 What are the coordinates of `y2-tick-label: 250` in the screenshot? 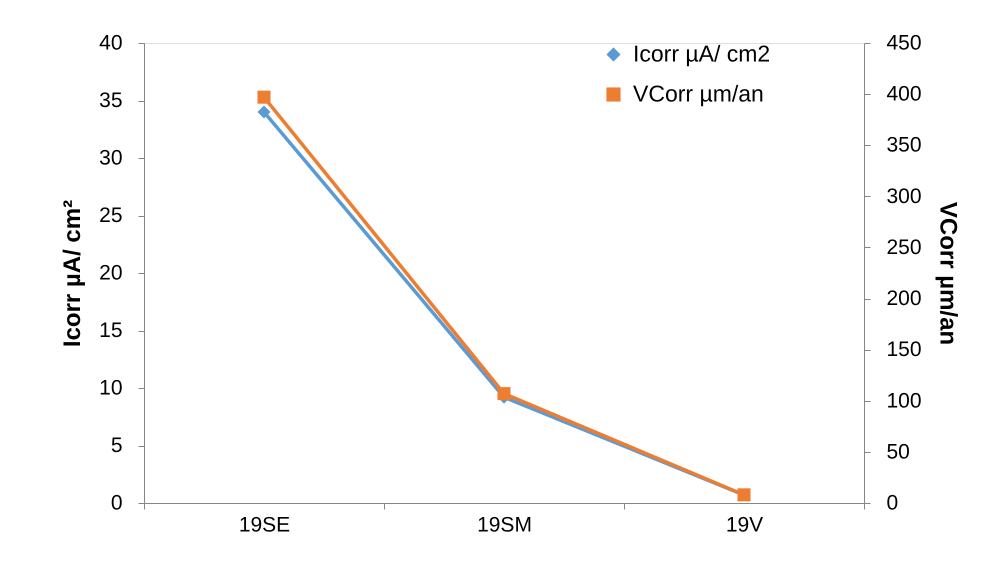 It's located at (904, 247).